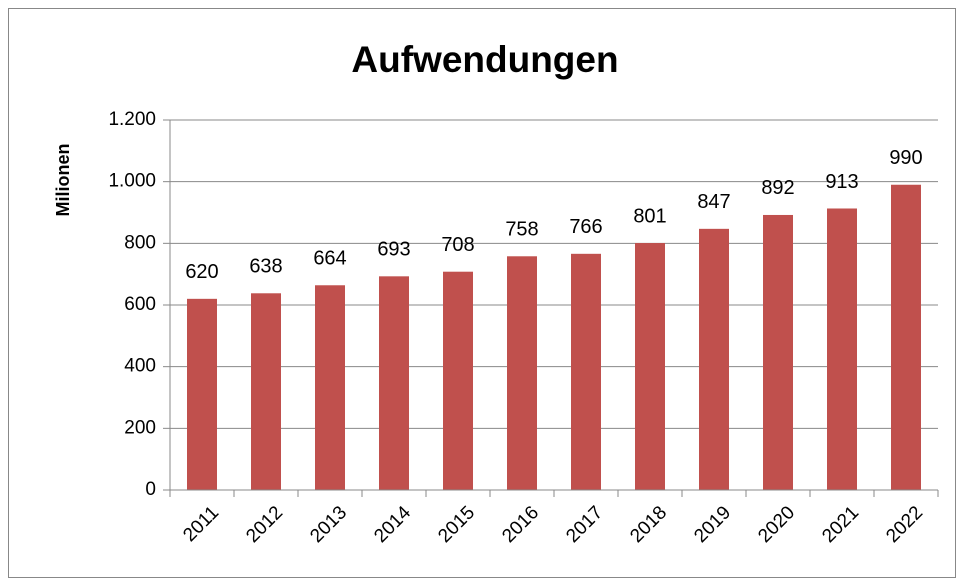  Describe the element at coordinates (132, 181) in the screenshot. I see `y-tick-label: 1.000` at that location.